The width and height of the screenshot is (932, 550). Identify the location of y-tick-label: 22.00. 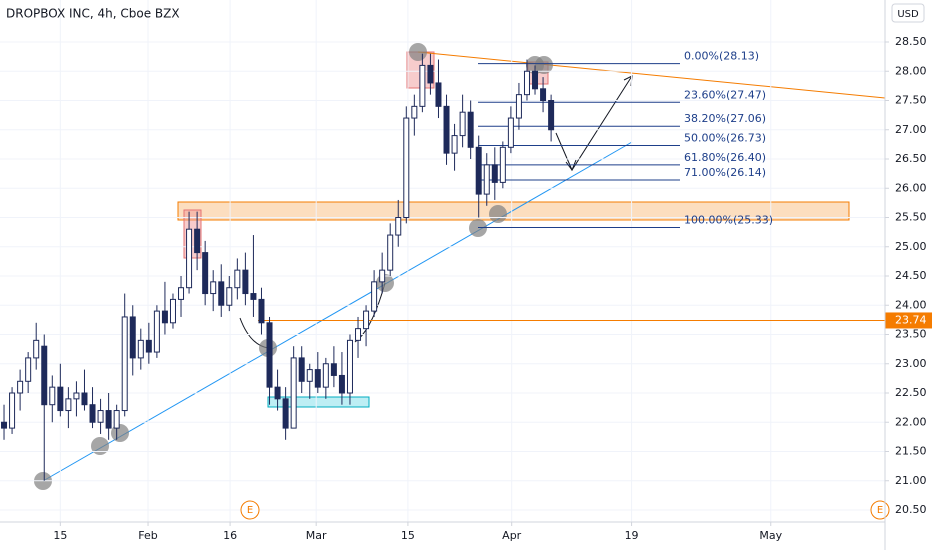
(911, 421).